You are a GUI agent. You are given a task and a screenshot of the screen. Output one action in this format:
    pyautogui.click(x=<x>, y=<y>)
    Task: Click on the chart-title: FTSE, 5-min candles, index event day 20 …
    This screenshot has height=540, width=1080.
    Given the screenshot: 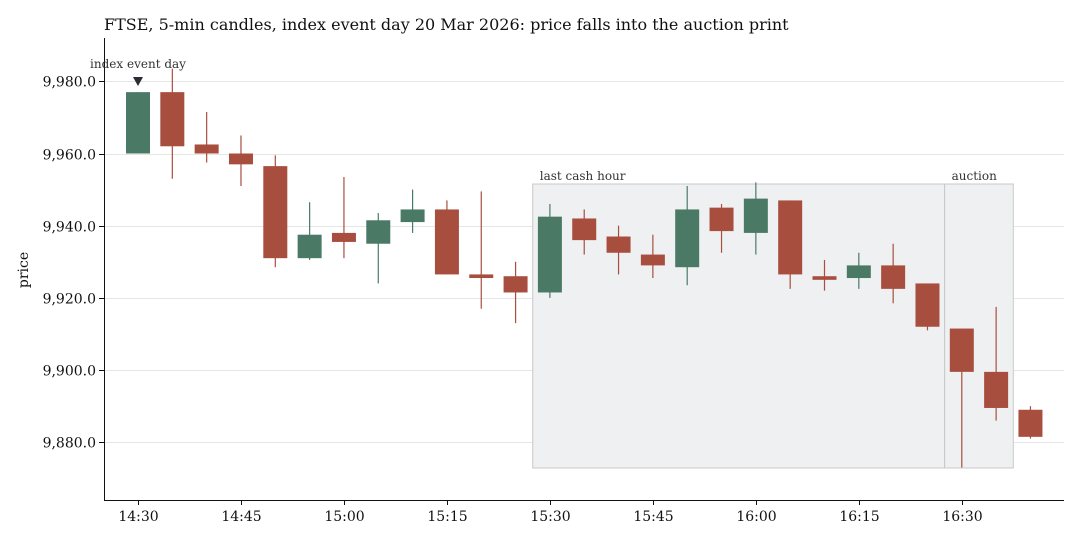 What is the action you would take?
    pyautogui.click(x=446, y=24)
    